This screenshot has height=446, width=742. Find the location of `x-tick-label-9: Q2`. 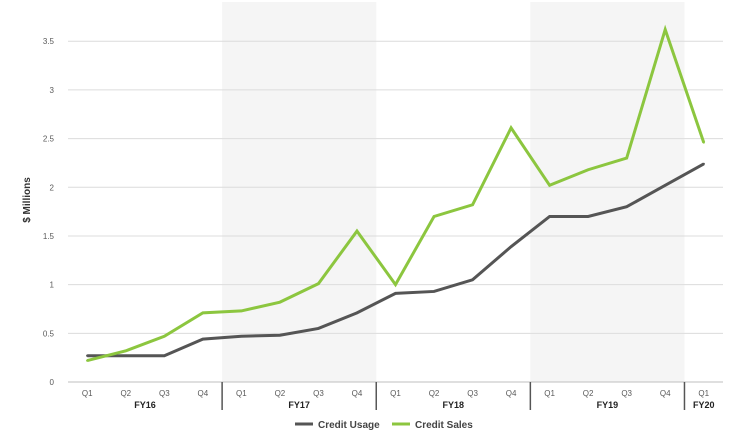

x-tick-label-9: Q2 is located at coordinates (434, 393).